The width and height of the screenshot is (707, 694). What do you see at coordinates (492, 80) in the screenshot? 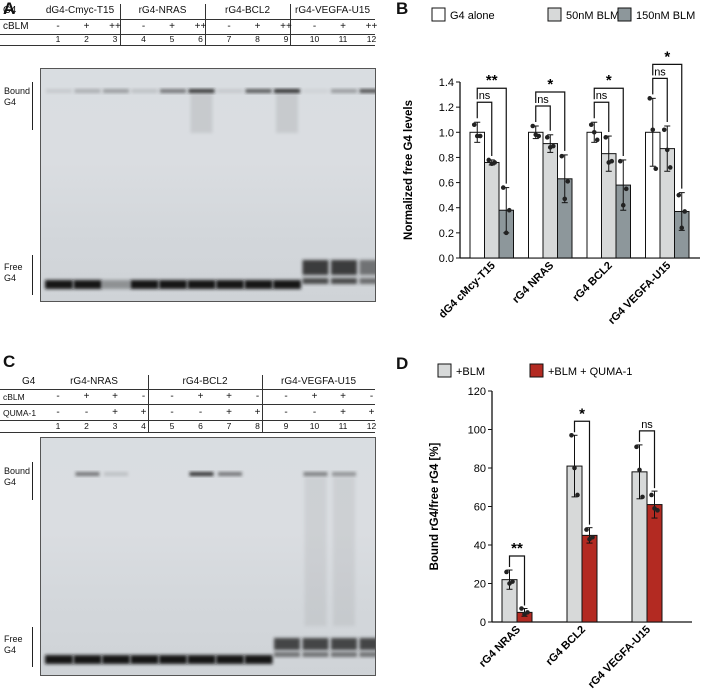
I see `significance-label: **` at bounding box center [492, 80].